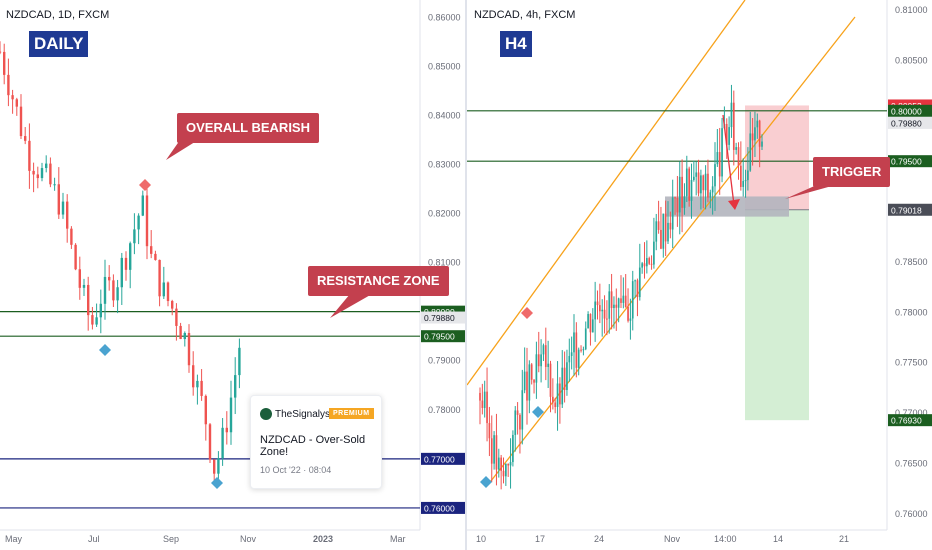  Describe the element at coordinates (444, 214) in the screenshot. I see `y-tick-label: 0.82000` at that location.